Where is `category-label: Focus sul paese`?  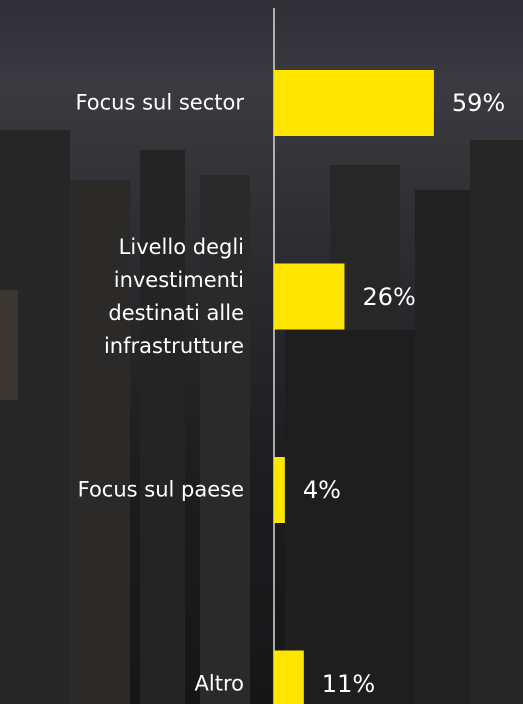
category-label: Focus sul paese is located at coordinates (160, 489).